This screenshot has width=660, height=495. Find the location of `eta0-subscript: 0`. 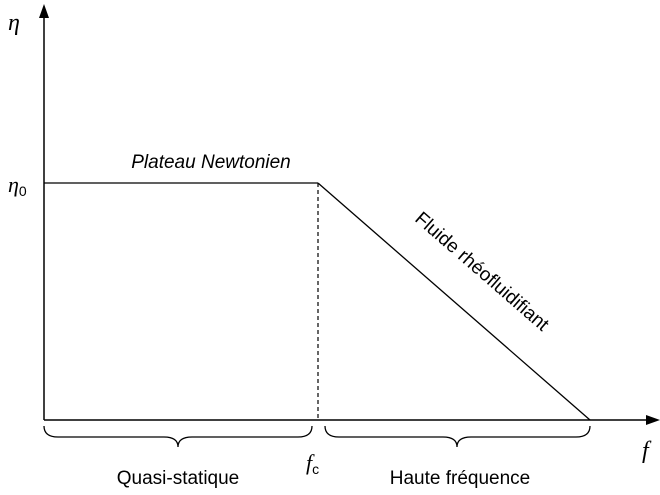

eta0-subscript: 0 is located at coordinates (23, 191).